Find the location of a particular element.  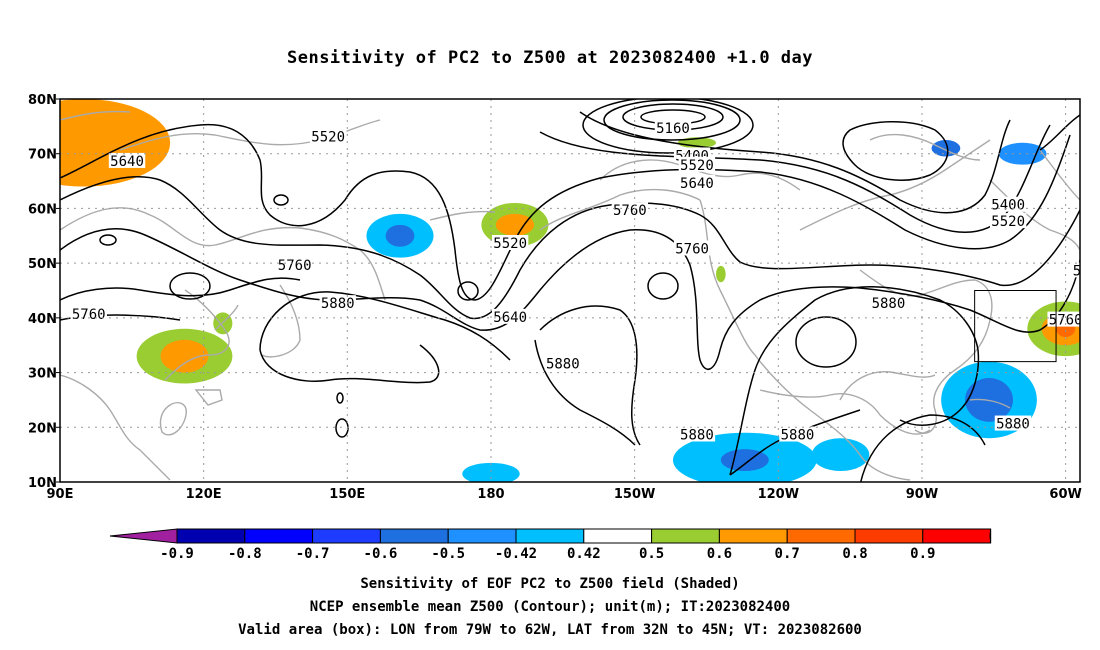

valid-area-box is located at coordinates (1015, 326).